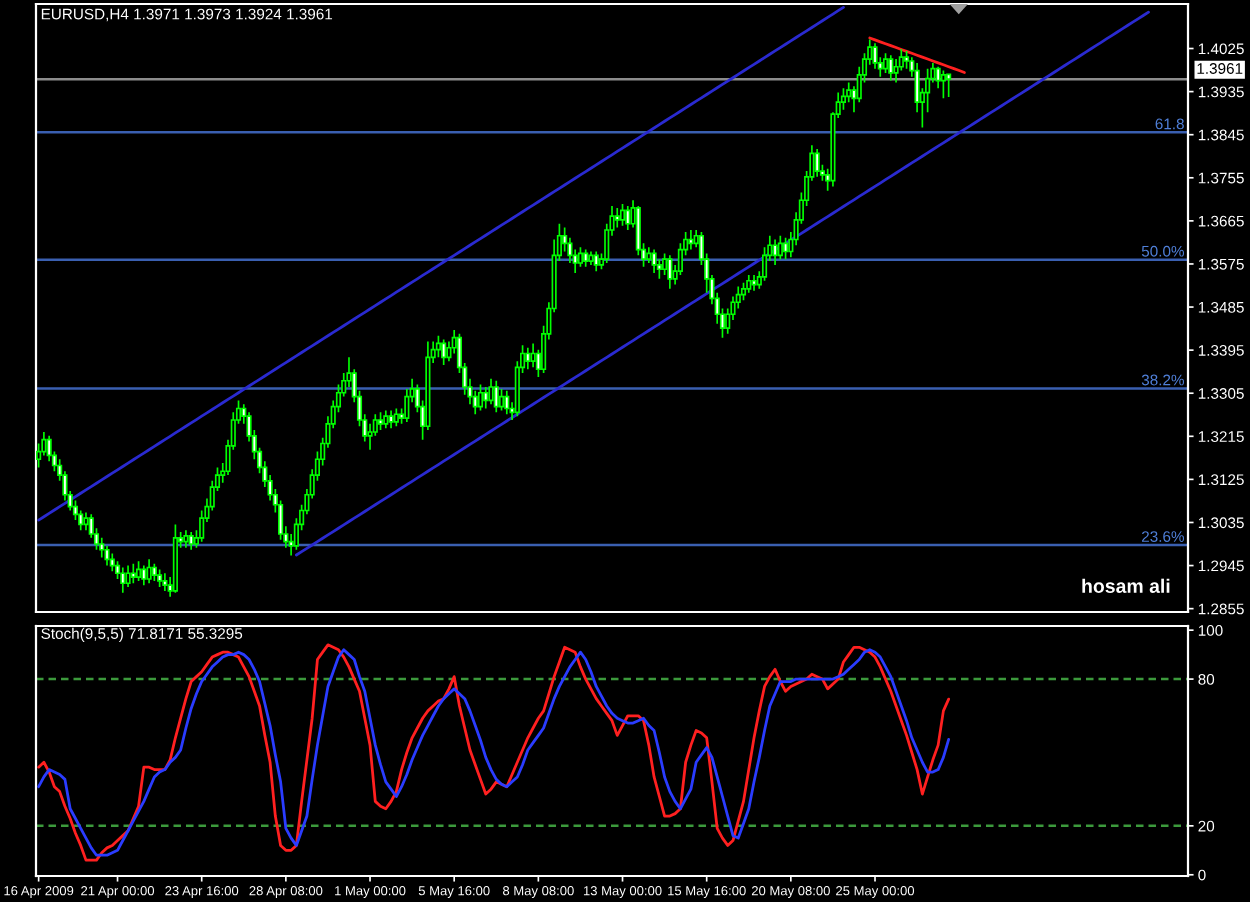 Image resolution: width=1250 pixels, height=902 pixels. I want to click on annotation: hosam ali, so click(1126, 585).